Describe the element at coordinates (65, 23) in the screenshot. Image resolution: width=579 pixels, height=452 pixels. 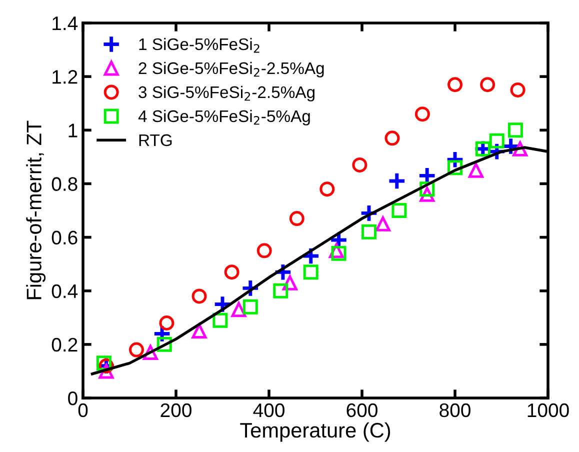
I see `y-tick-label: 1.4` at that location.